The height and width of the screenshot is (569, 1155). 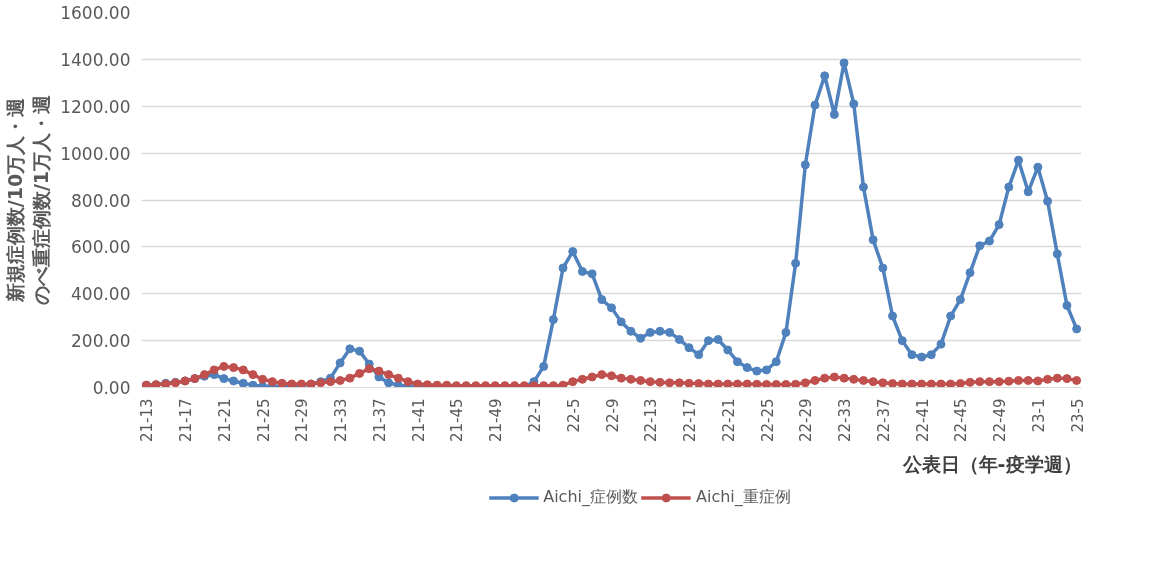 I want to click on x-tick-label: 23-5, so click(x=1077, y=415).